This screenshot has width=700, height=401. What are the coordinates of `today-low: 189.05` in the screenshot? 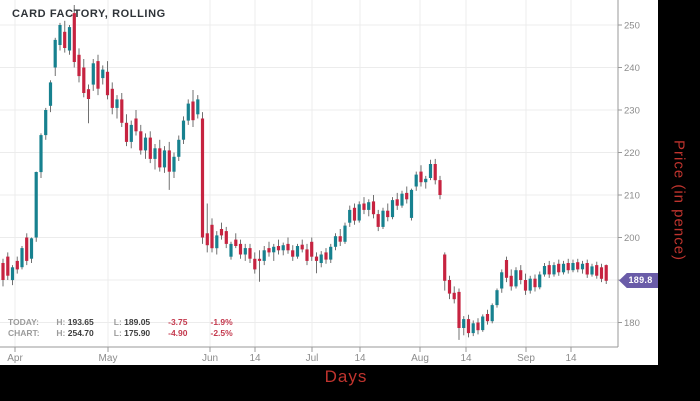 It's located at (137, 322).